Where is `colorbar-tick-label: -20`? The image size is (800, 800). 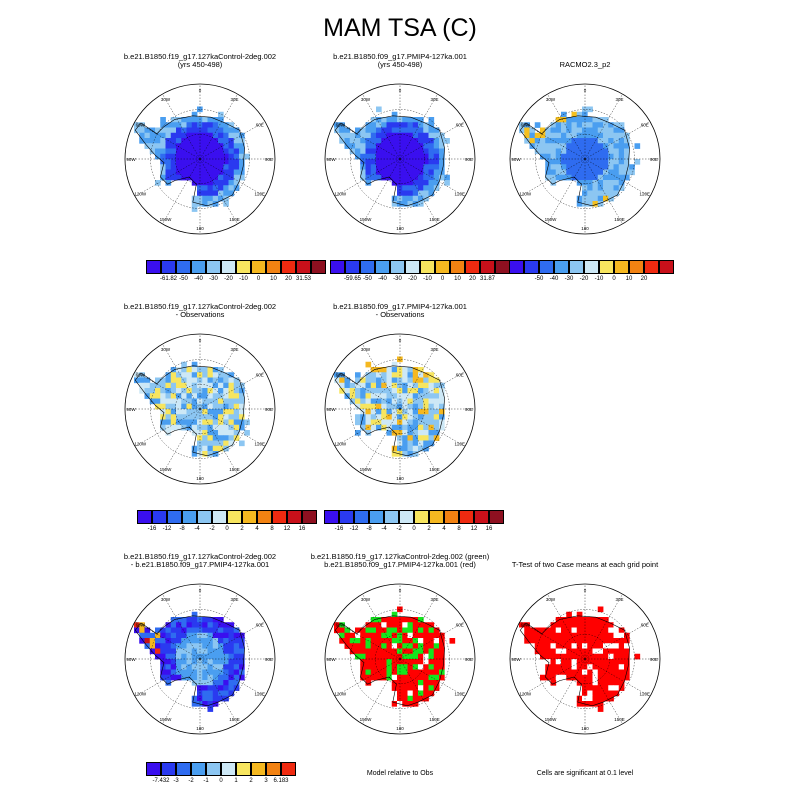 colorbar-tick-label: -20 is located at coordinates (228, 279).